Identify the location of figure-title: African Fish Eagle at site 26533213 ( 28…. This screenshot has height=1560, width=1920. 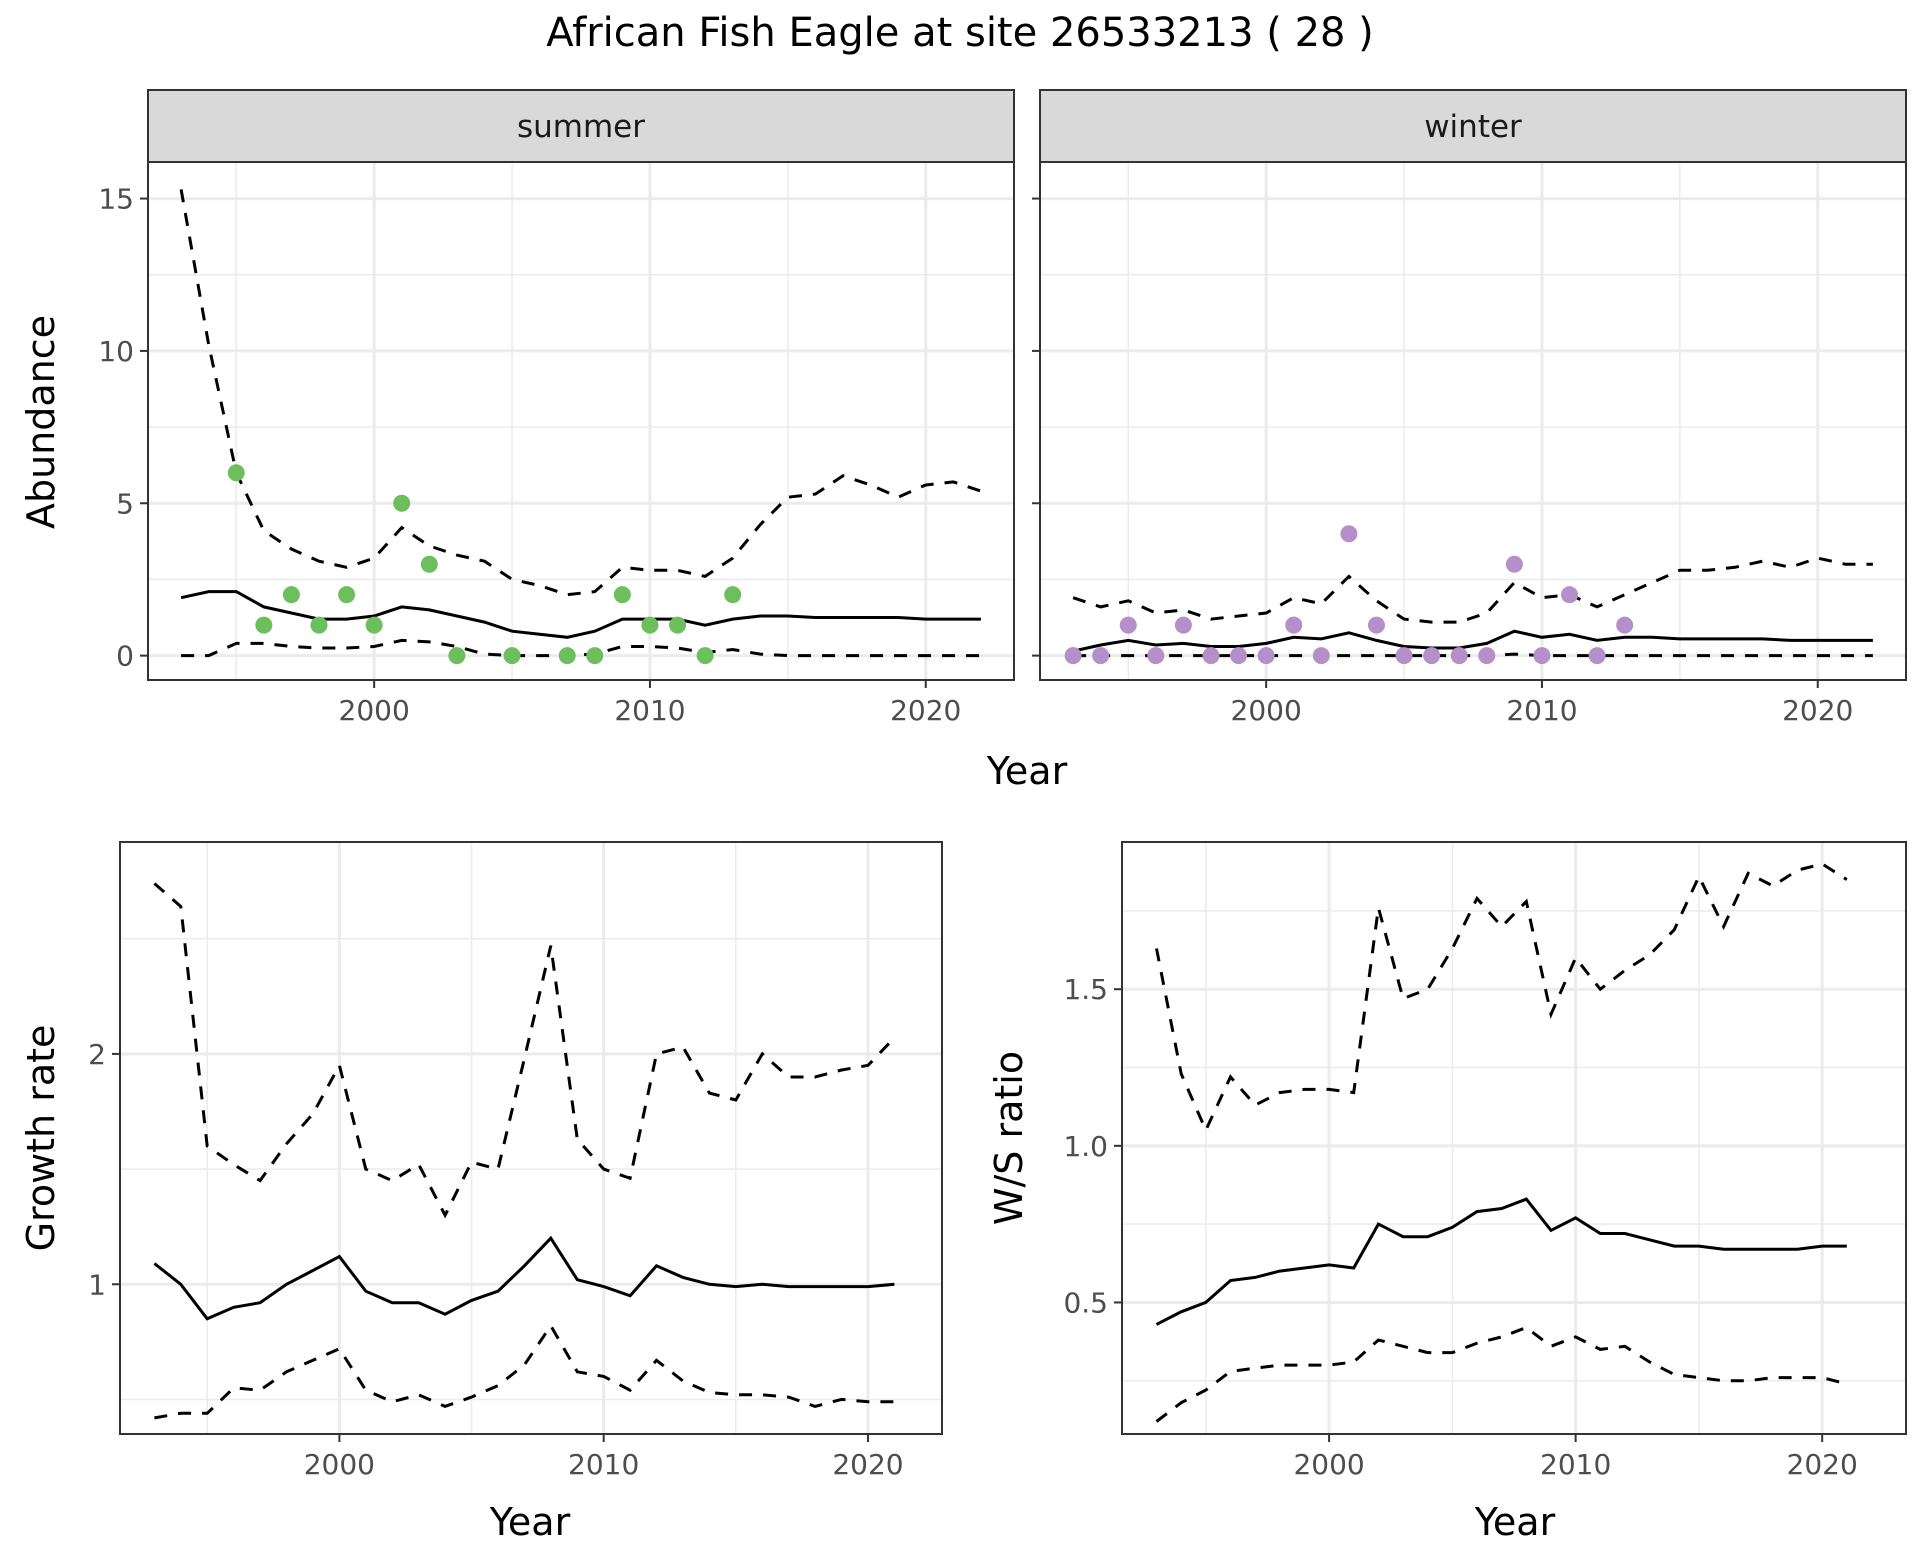
(960, 33).